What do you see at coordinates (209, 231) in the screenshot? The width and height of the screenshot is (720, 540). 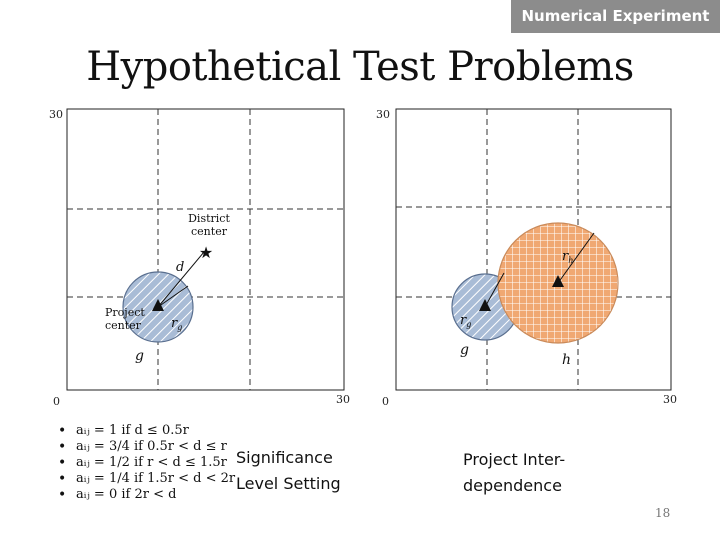 I see `district-label-2: center` at bounding box center [209, 231].